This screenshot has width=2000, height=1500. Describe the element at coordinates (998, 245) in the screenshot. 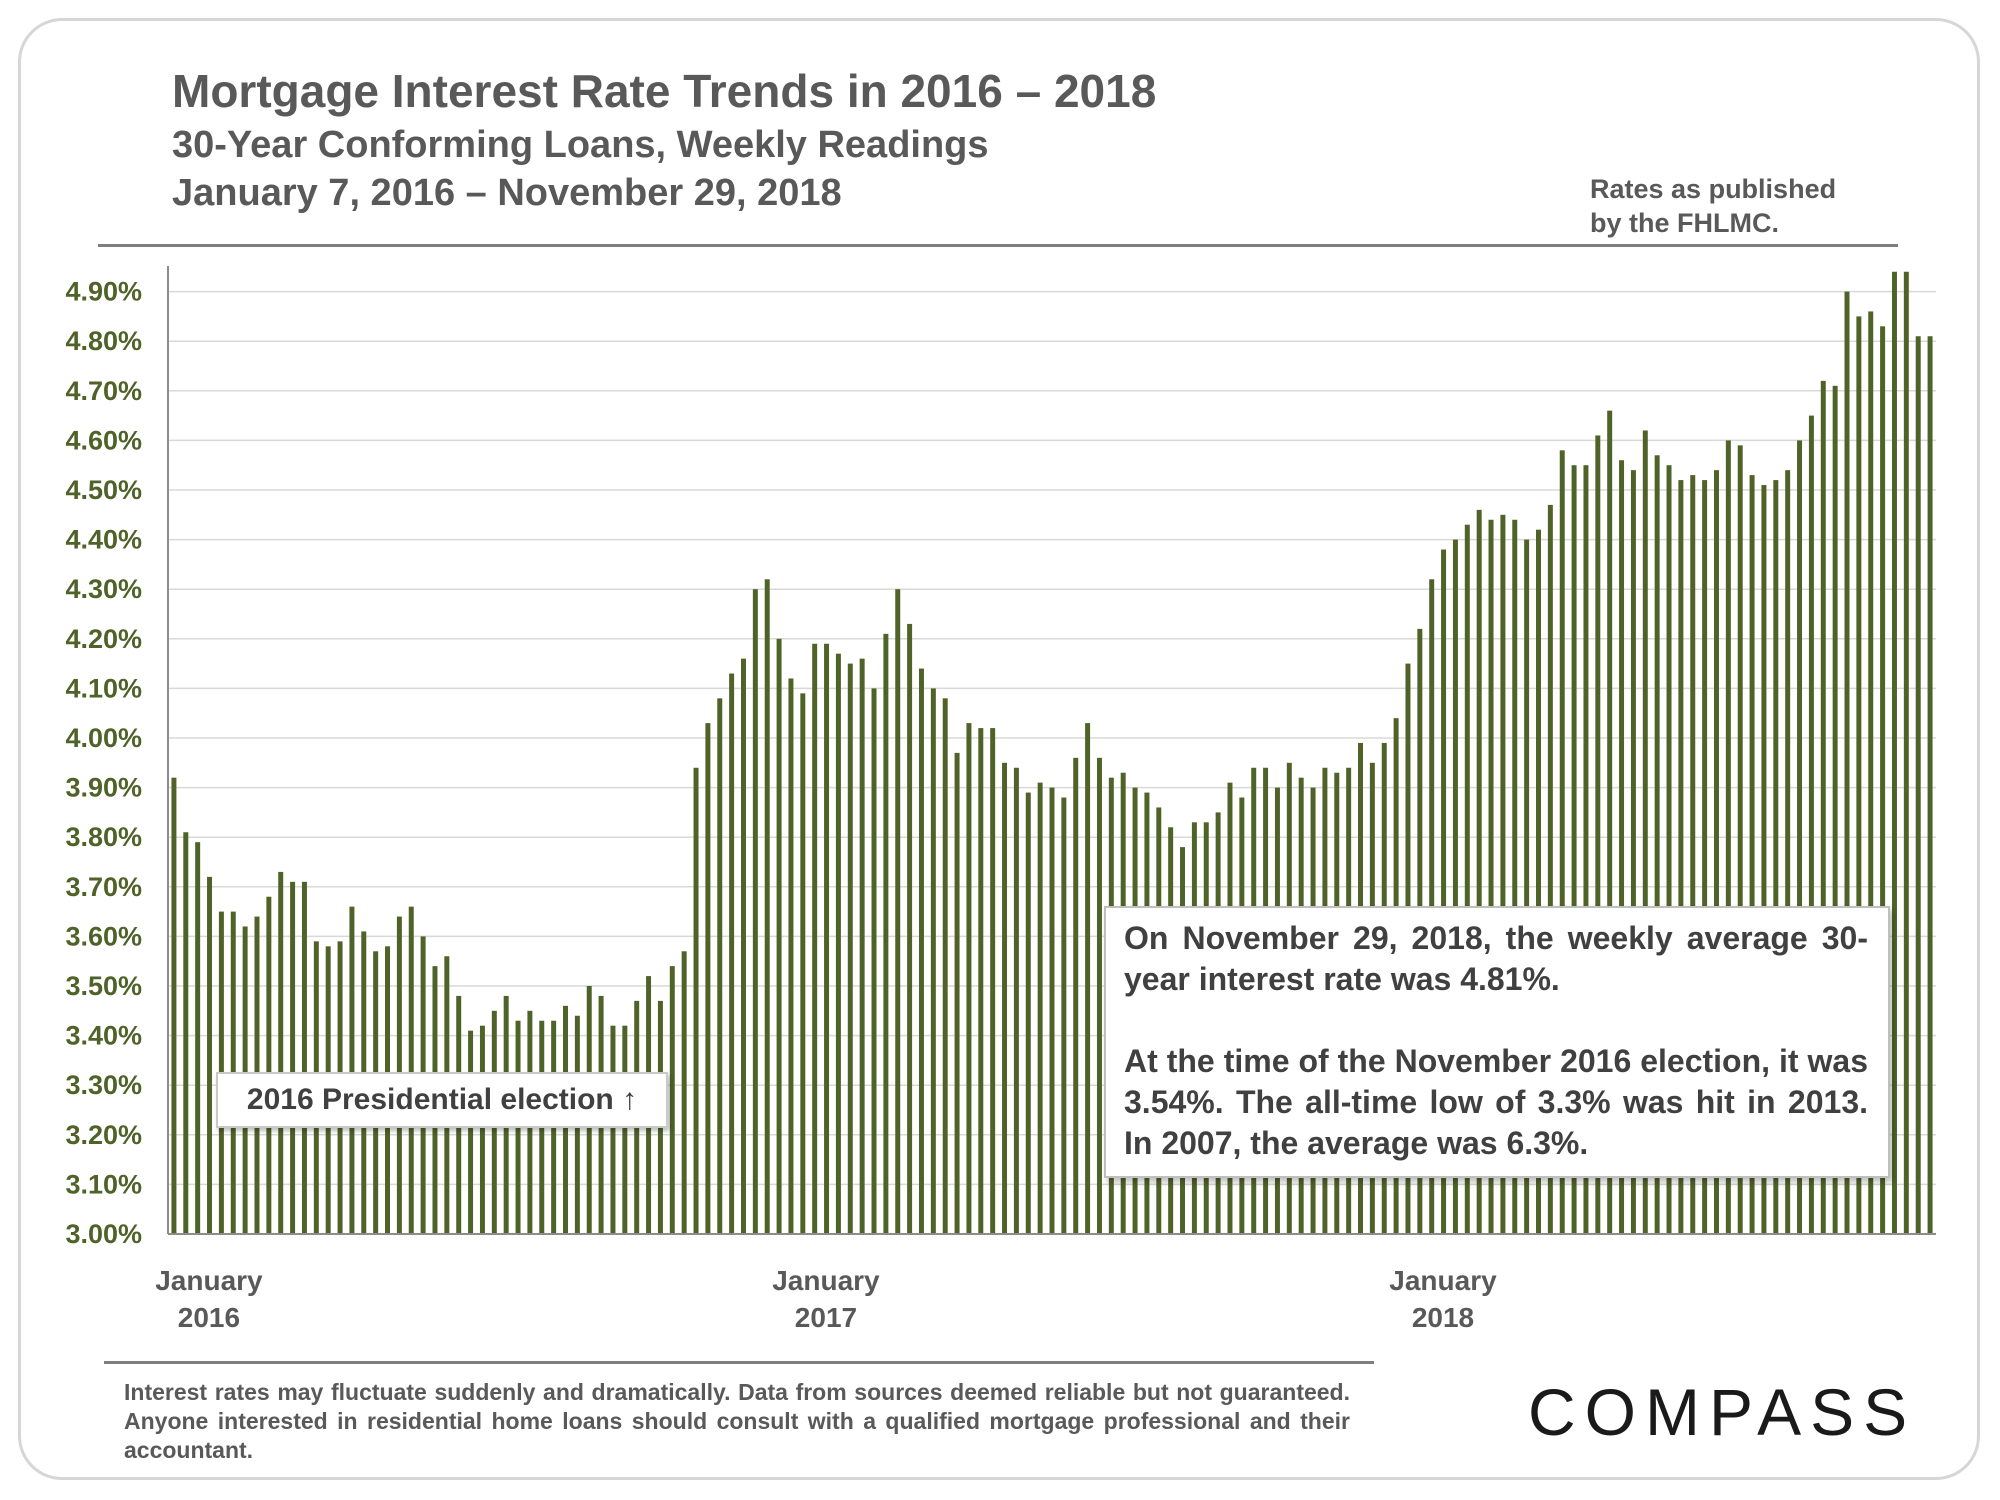

I see `header-rule` at that location.